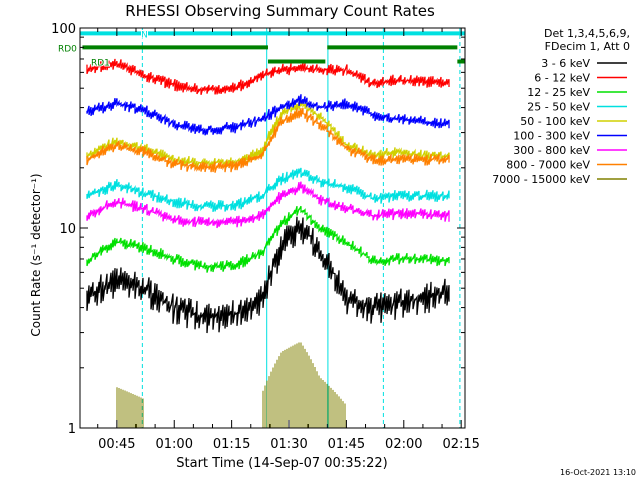 The width and height of the screenshot is (640, 480). What do you see at coordinates (174, 444) in the screenshot?
I see `x-tick-label-1: 01:00` at bounding box center [174, 444].